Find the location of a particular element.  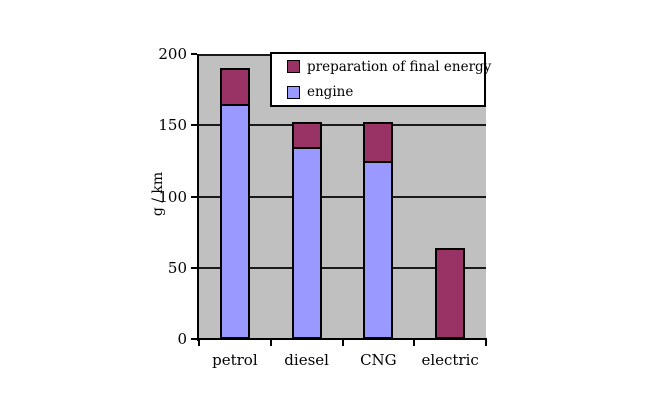

legend-entry-preparation: preparation of final energy is located at coordinates (389, 67).